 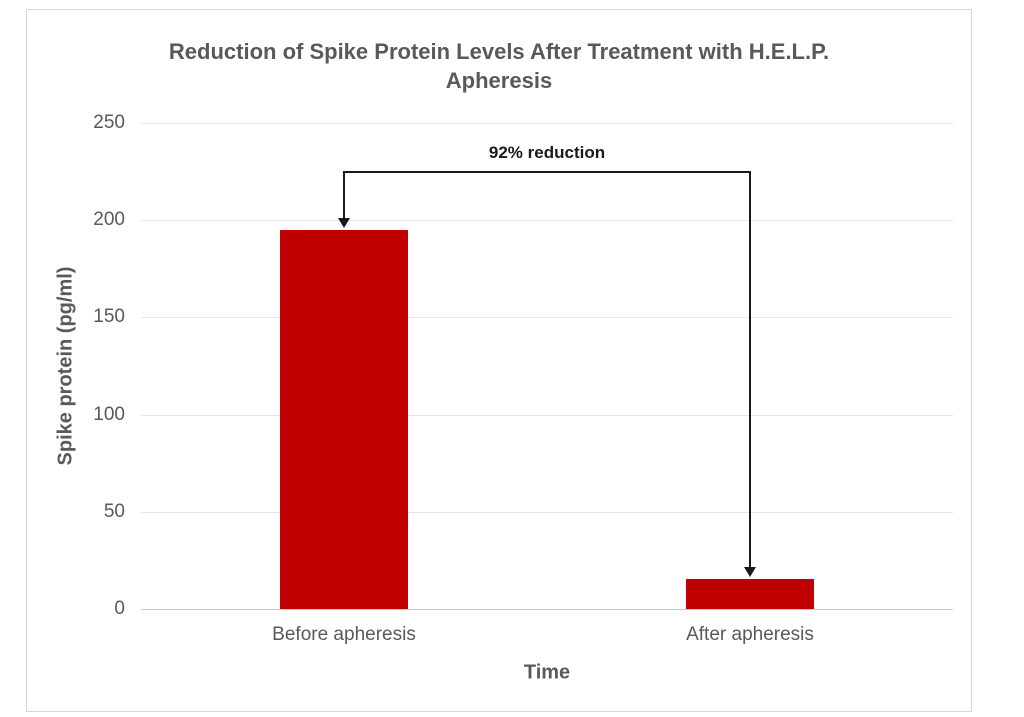 I want to click on annotation-label: 92% reduction, so click(x=547, y=152).